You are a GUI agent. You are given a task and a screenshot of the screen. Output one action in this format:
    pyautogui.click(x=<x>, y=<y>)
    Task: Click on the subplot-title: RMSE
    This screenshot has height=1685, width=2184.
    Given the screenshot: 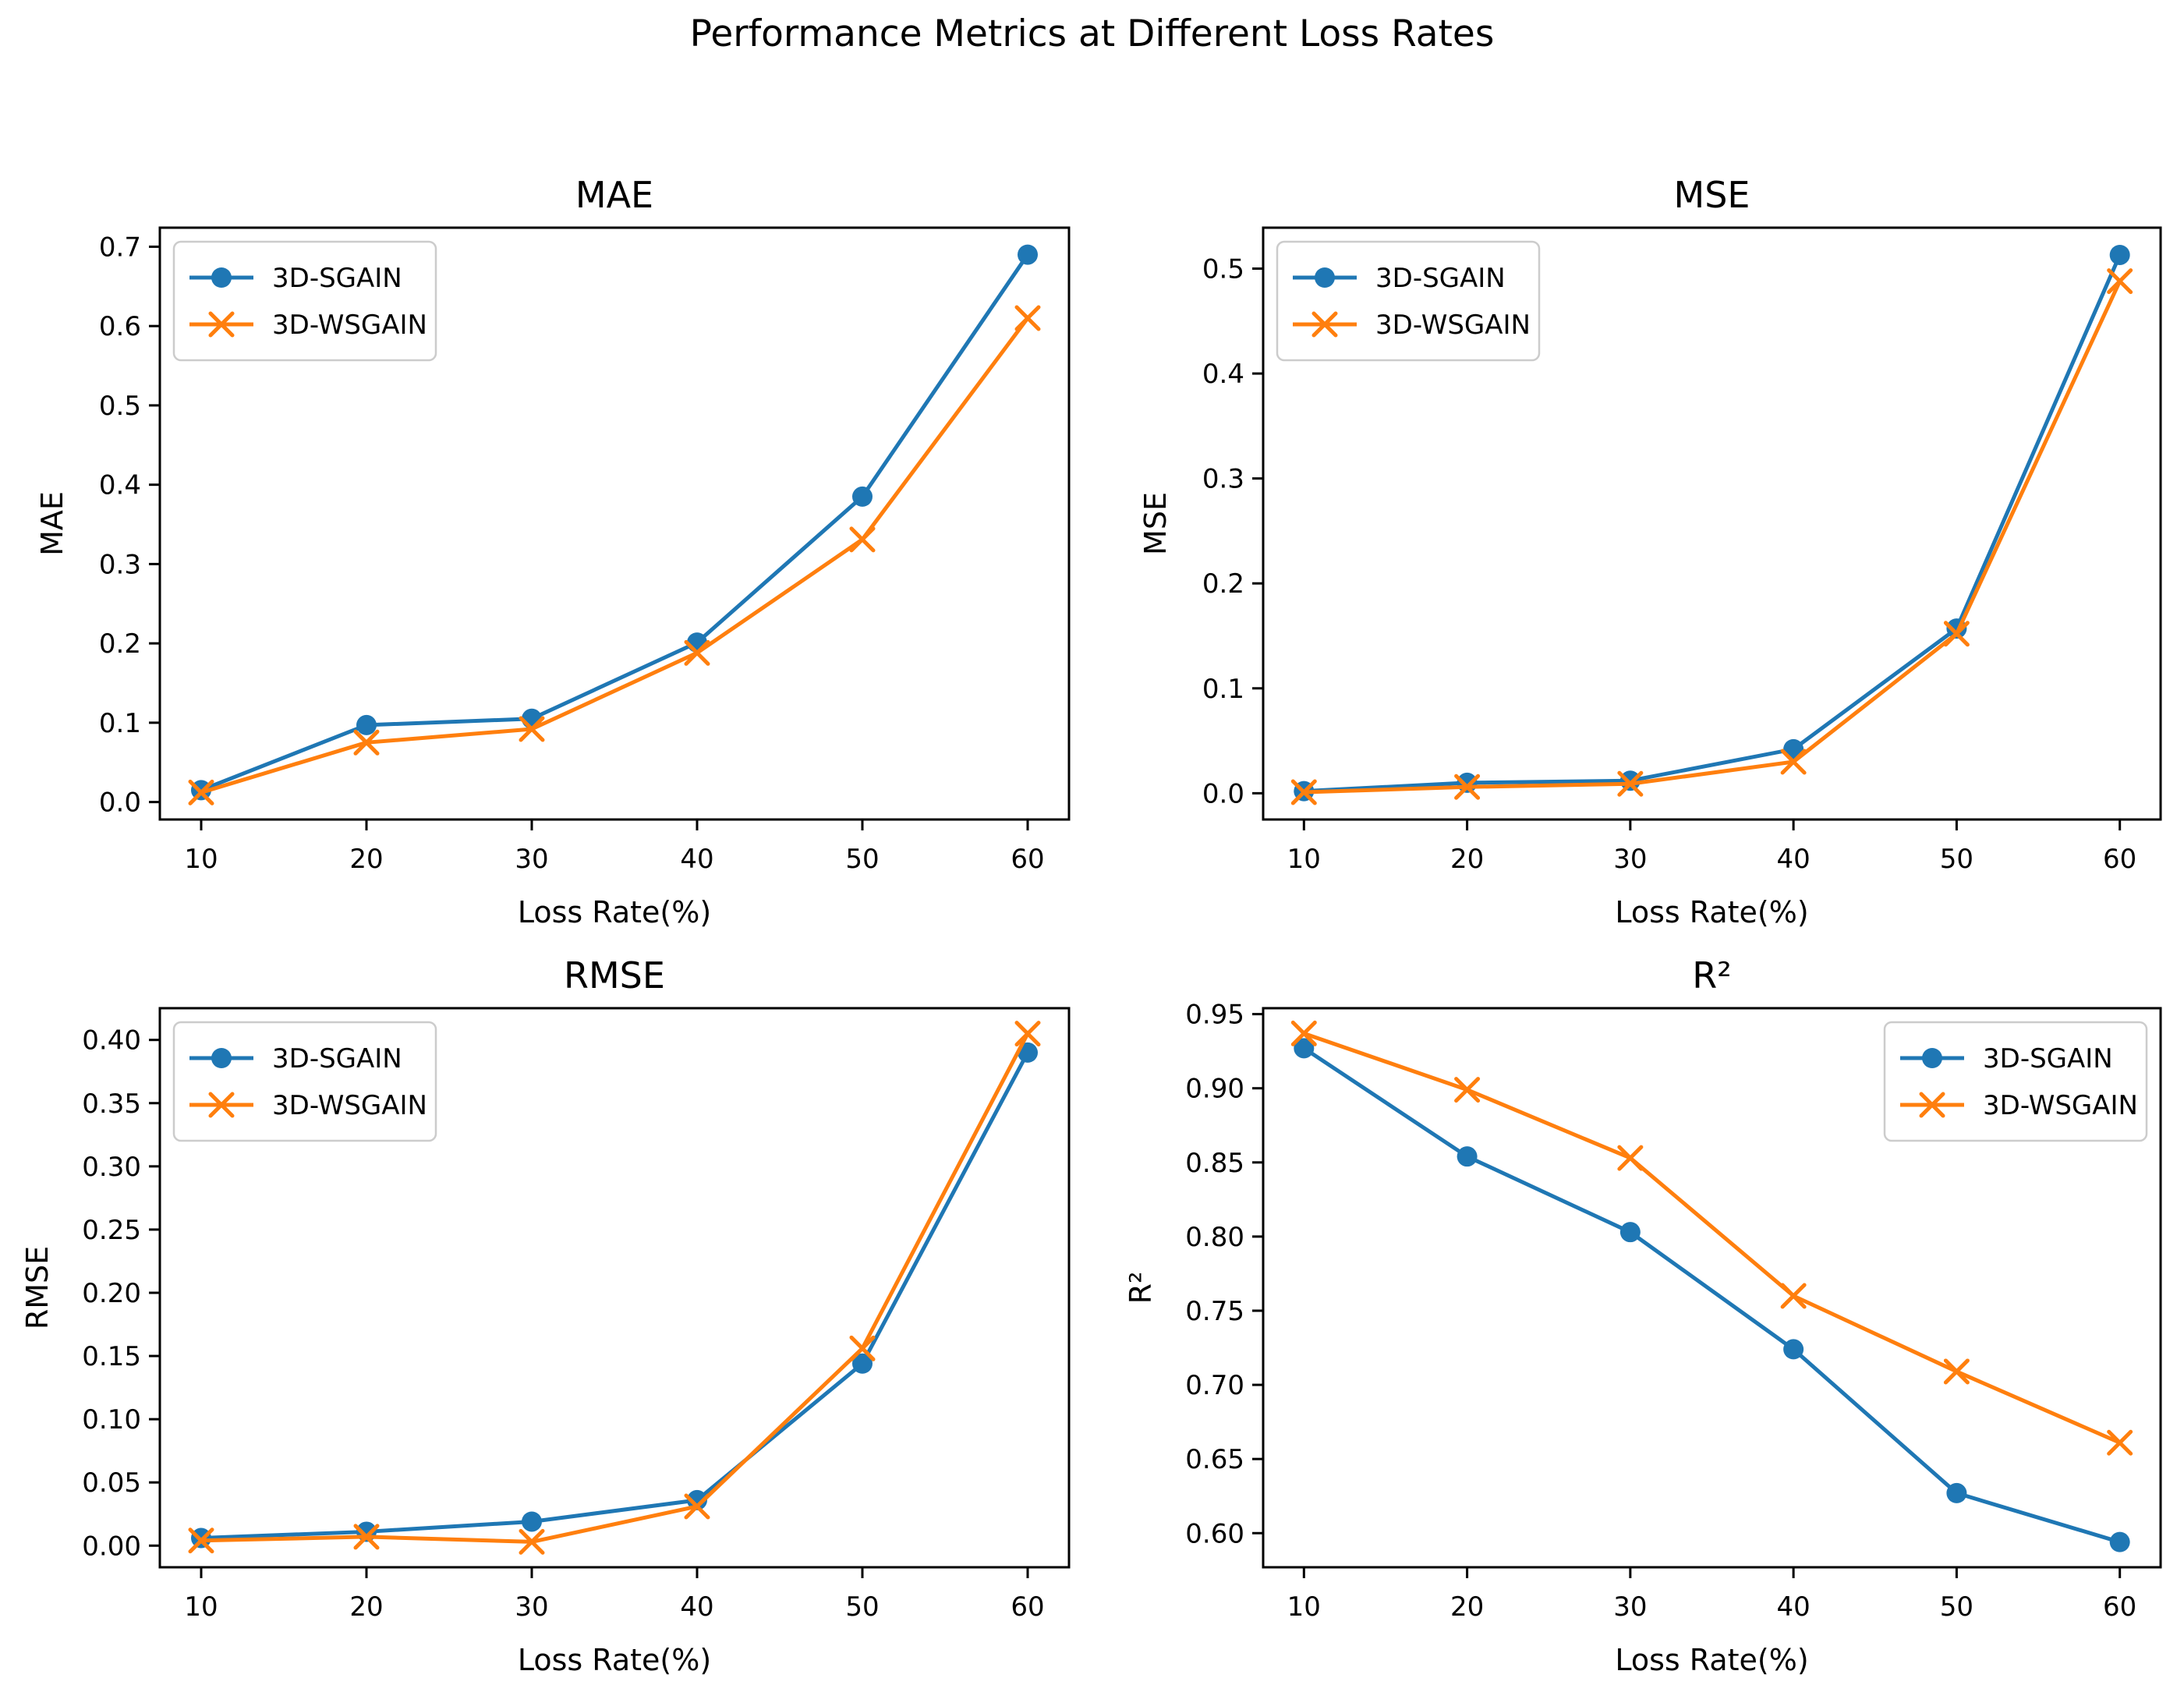 What is the action you would take?
    pyautogui.click(x=615, y=975)
    